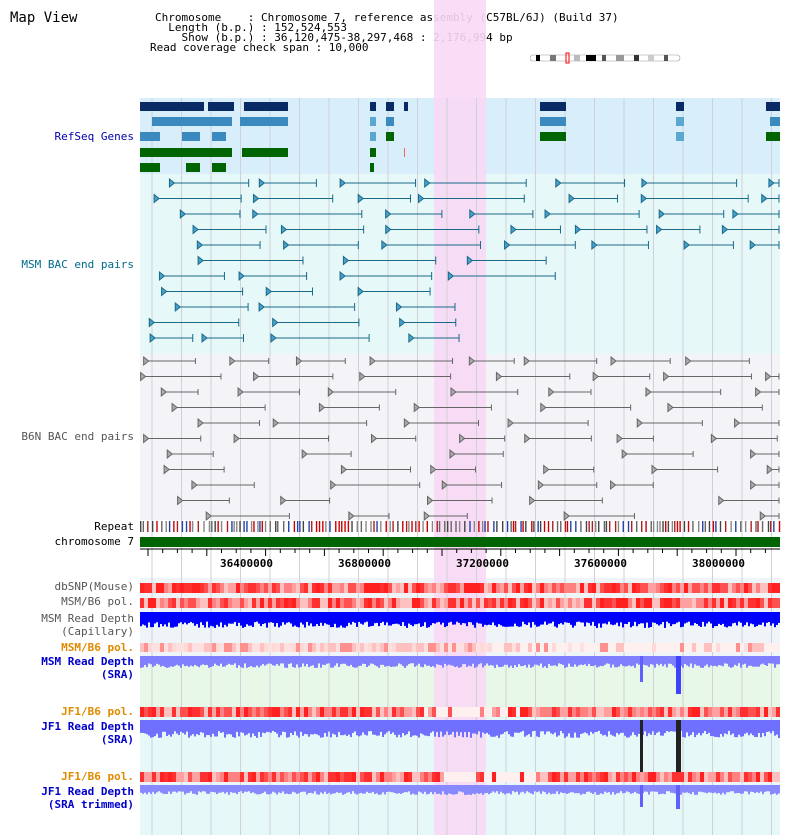  I want to click on chromosome-ideogram, so click(606, 58).